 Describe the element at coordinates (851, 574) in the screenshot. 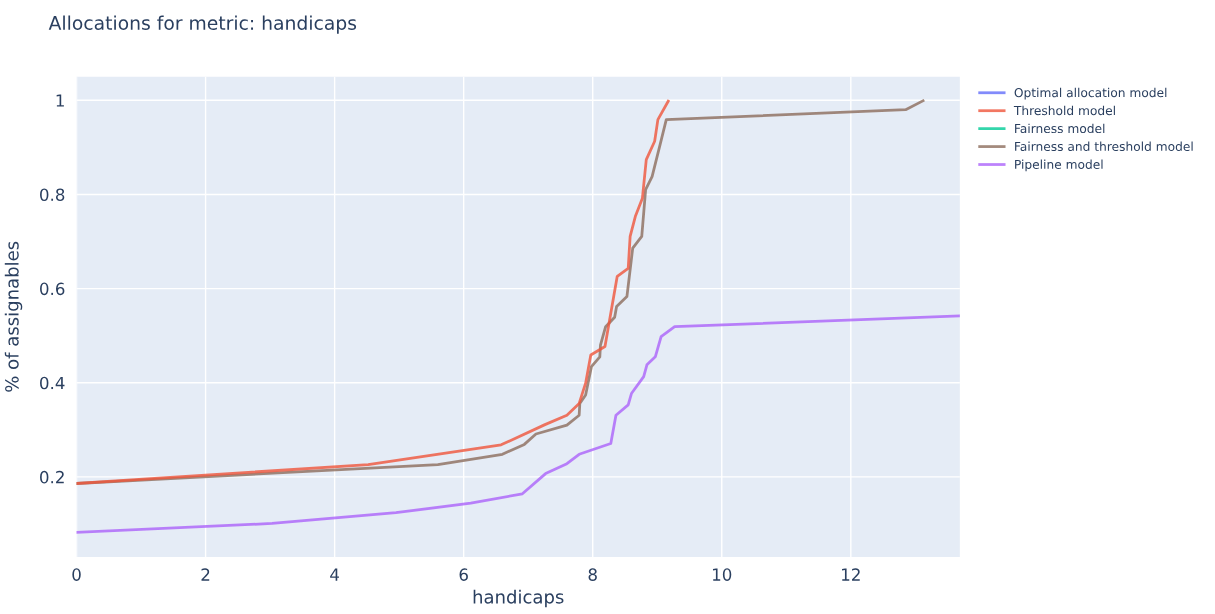

I see `x-tick-label: 12` at that location.